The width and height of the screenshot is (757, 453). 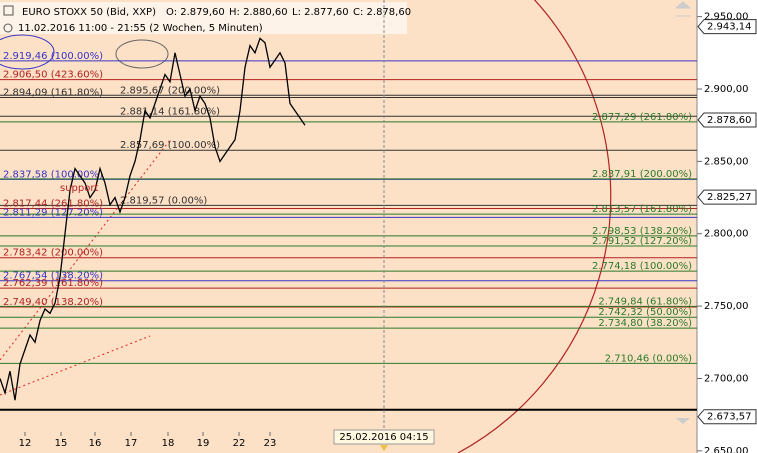 I want to click on x-tick-label: 18, so click(x=168, y=443).